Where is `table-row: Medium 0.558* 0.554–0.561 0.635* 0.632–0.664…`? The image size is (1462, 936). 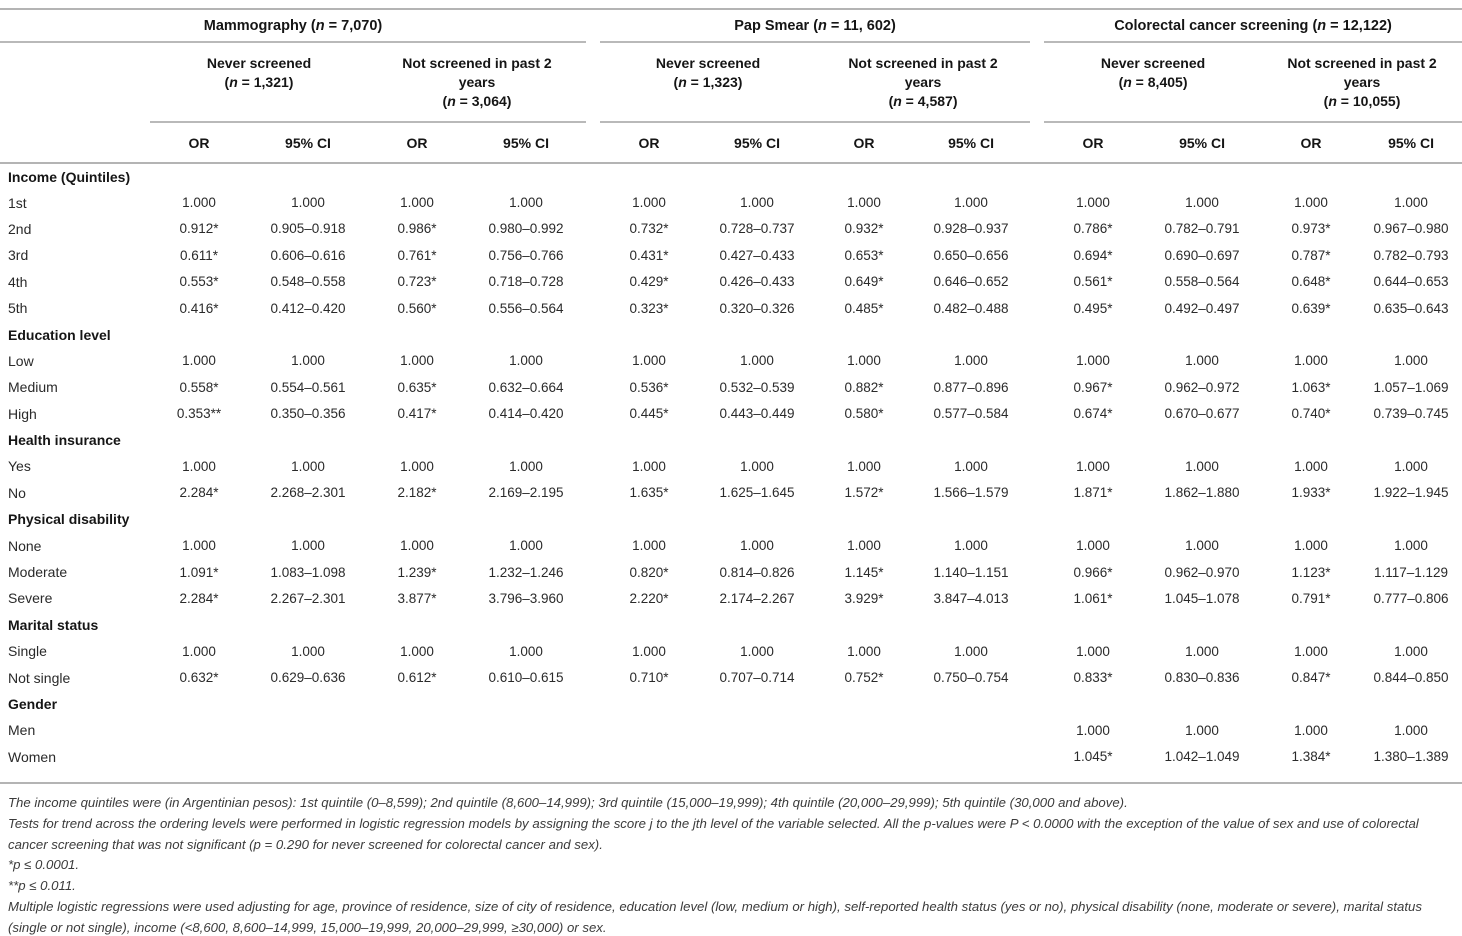 table-row: Medium 0.558* 0.554–0.561 0.635* 0.632–0.664… is located at coordinates (731, 387).